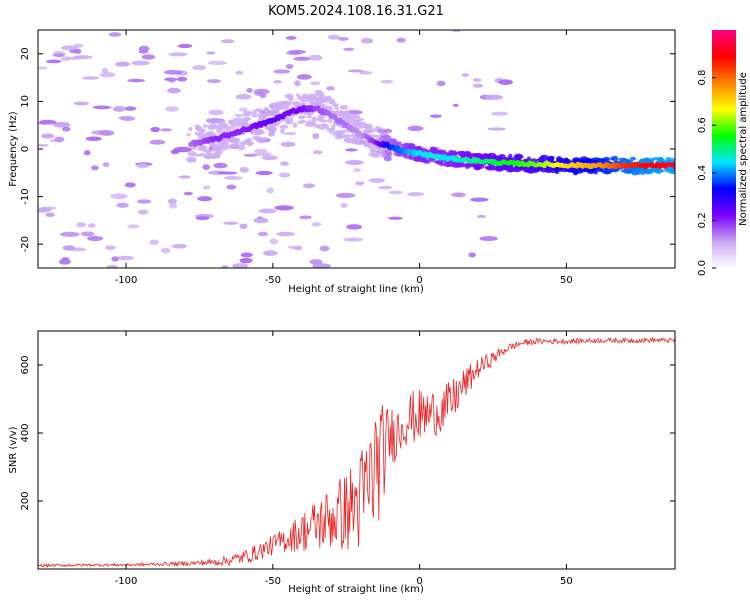  I want to click on chart-title: KOM5.2024.108.16.31.G21, so click(356, 11).